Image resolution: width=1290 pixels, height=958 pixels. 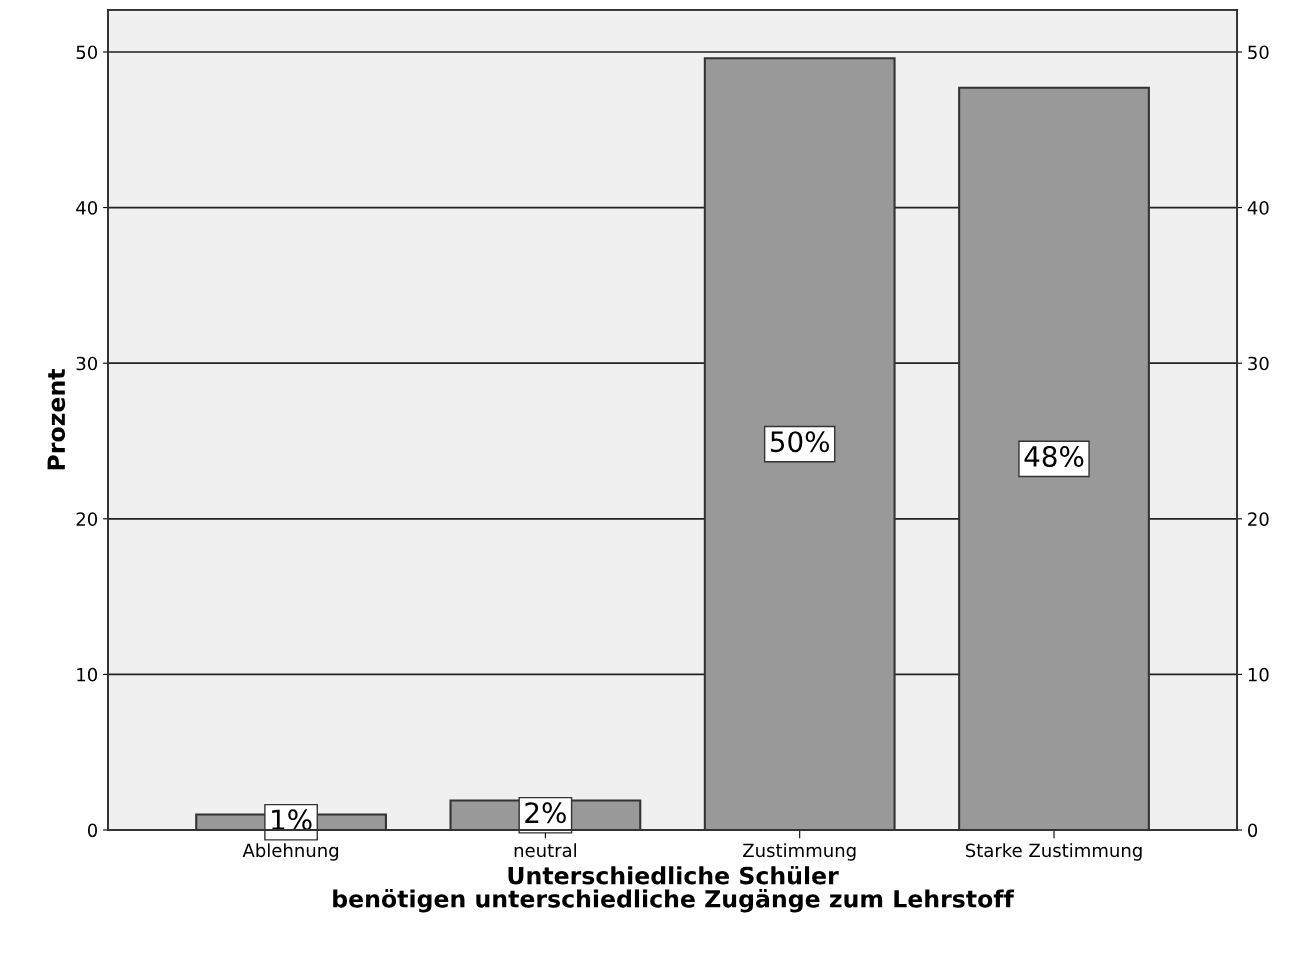 I want to click on y2-tick-label: 40, so click(x=1258, y=208).